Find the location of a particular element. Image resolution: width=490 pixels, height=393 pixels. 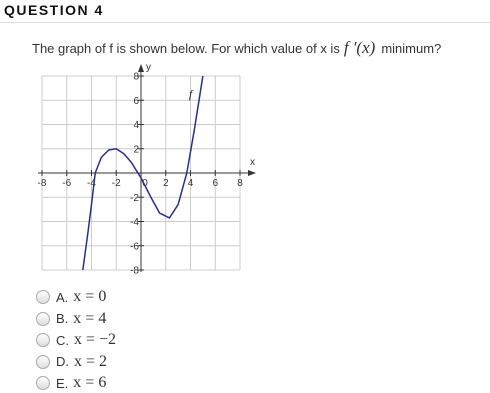

option-letter: B. is located at coordinates (62, 318).